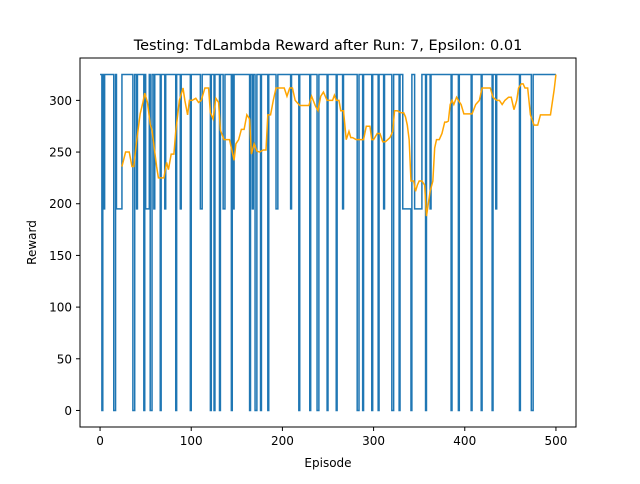  What do you see at coordinates (60, 101) in the screenshot?
I see `y-tick-label: 300` at bounding box center [60, 101].